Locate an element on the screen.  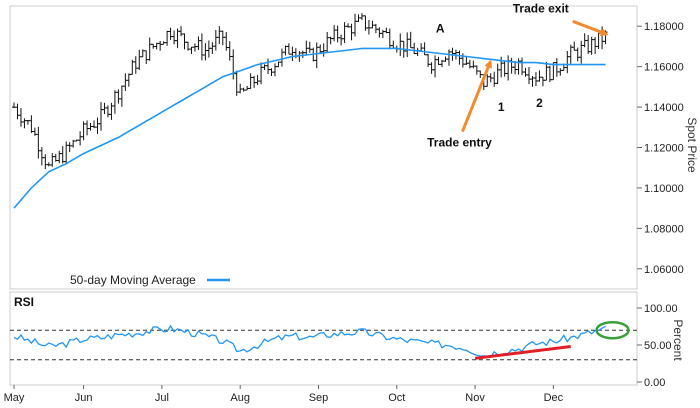
x-tick-label: Jun is located at coordinates (84, 398).